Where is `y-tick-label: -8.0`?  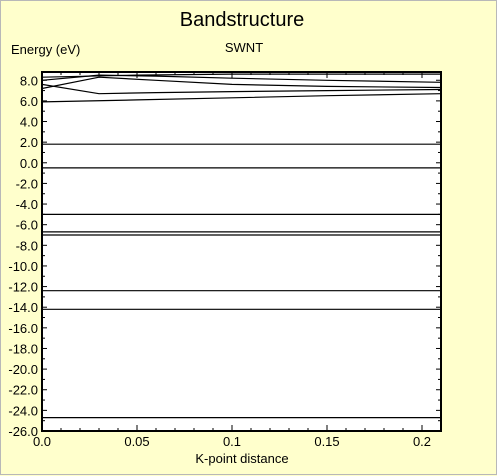 y-tick-label: -8.0 is located at coordinates (27, 245).